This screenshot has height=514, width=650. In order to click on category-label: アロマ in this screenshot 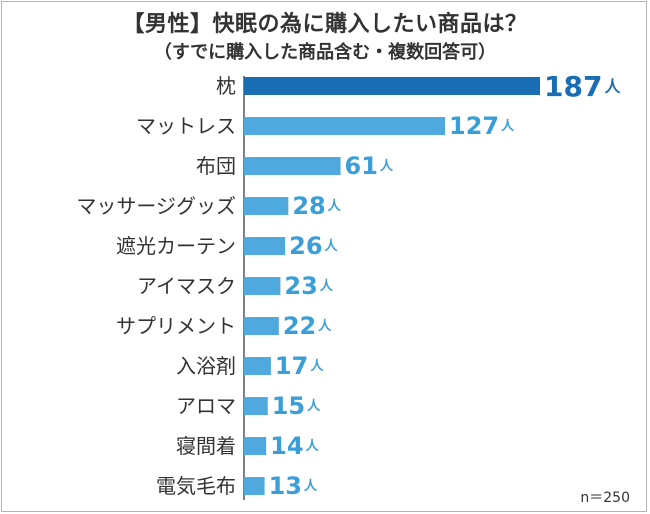, I will do `click(206, 406)`.